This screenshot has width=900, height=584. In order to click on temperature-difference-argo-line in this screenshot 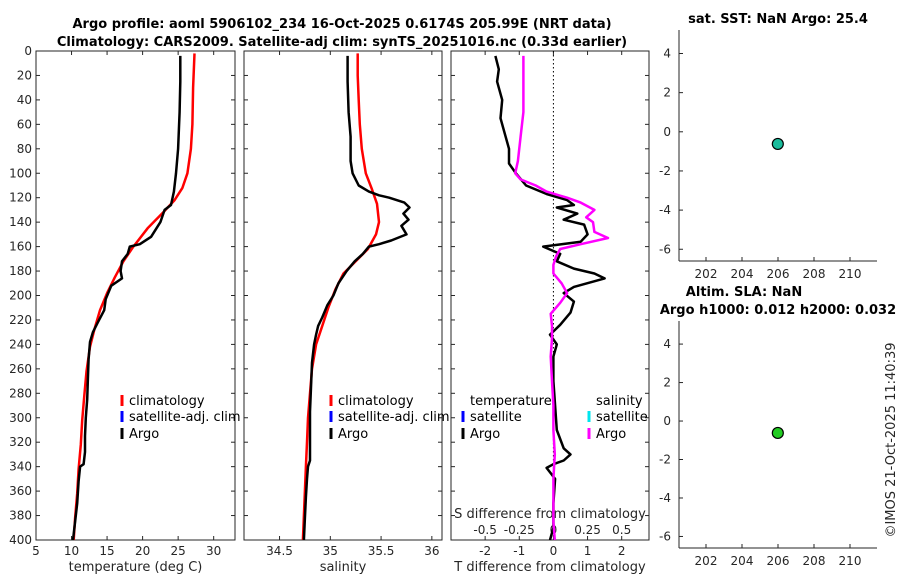, I will do `click(550, 298)`.